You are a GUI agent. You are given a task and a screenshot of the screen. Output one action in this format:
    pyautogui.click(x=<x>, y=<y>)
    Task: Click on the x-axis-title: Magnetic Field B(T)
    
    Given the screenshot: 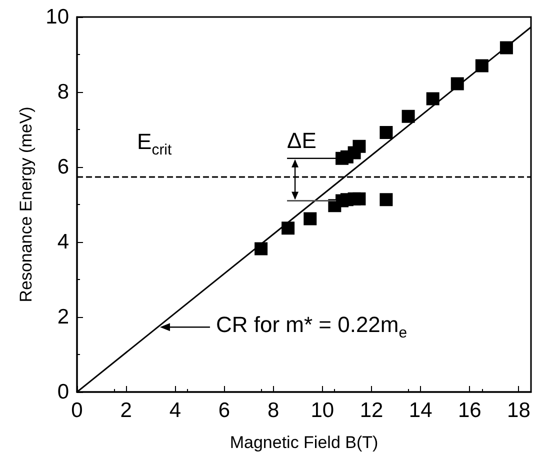 What is the action you would take?
    pyautogui.click(x=304, y=442)
    